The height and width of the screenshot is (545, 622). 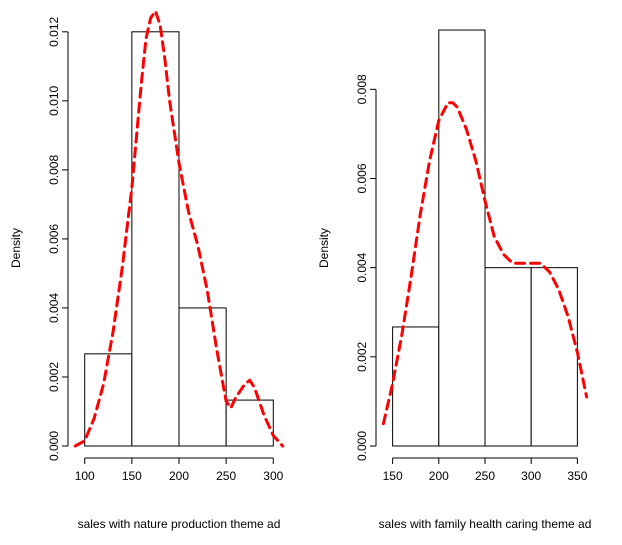 What do you see at coordinates (362, 89) in the screenshot?
I see `panel-2-y-tick-label: 0.008` at bounding box center [362, 89].